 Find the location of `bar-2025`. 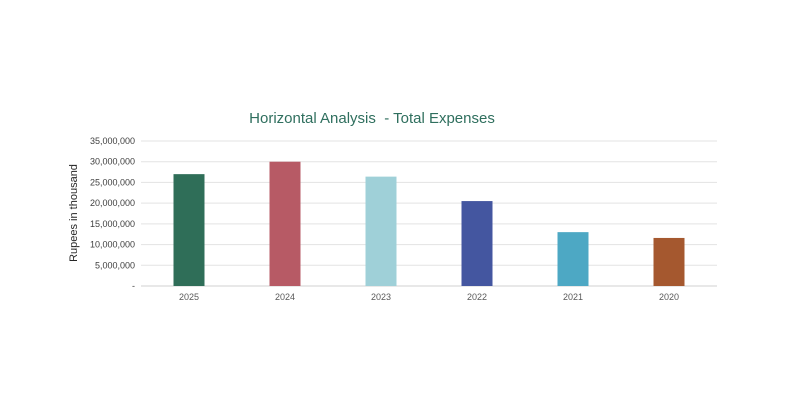

bar-2025 is located at coordinates (189, 230).